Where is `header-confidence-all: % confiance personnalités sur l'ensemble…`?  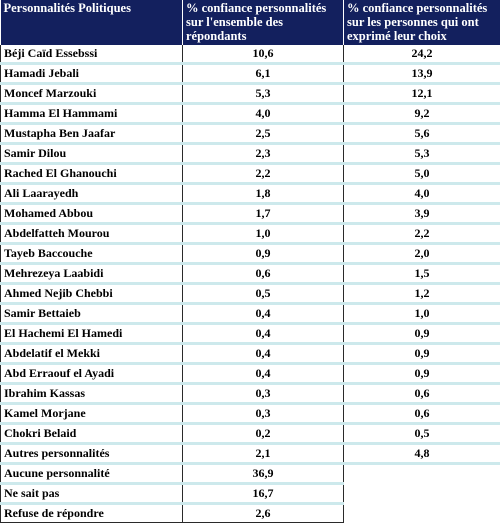 header-confidence-all: % confiance personnalités sur l'ensemble… is located at coordinates (263, 22).